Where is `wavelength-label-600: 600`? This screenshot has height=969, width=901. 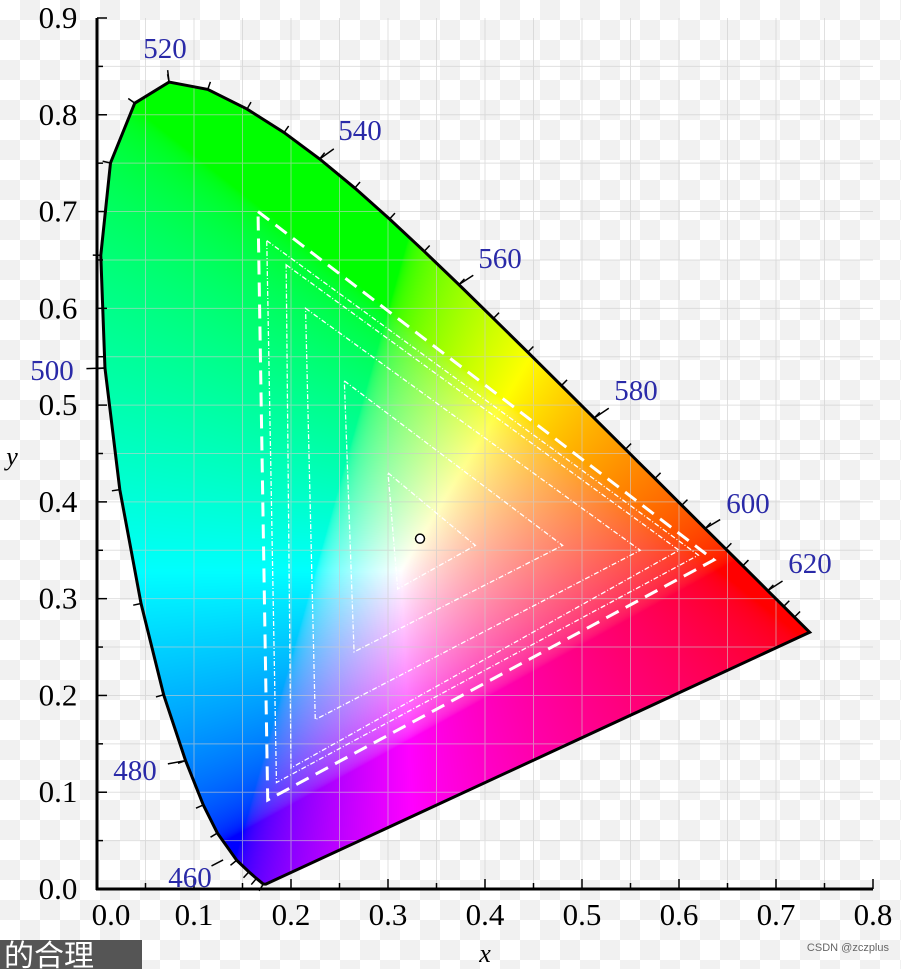 wavelength-label-600: 600 is located at coordinates (748, 504).